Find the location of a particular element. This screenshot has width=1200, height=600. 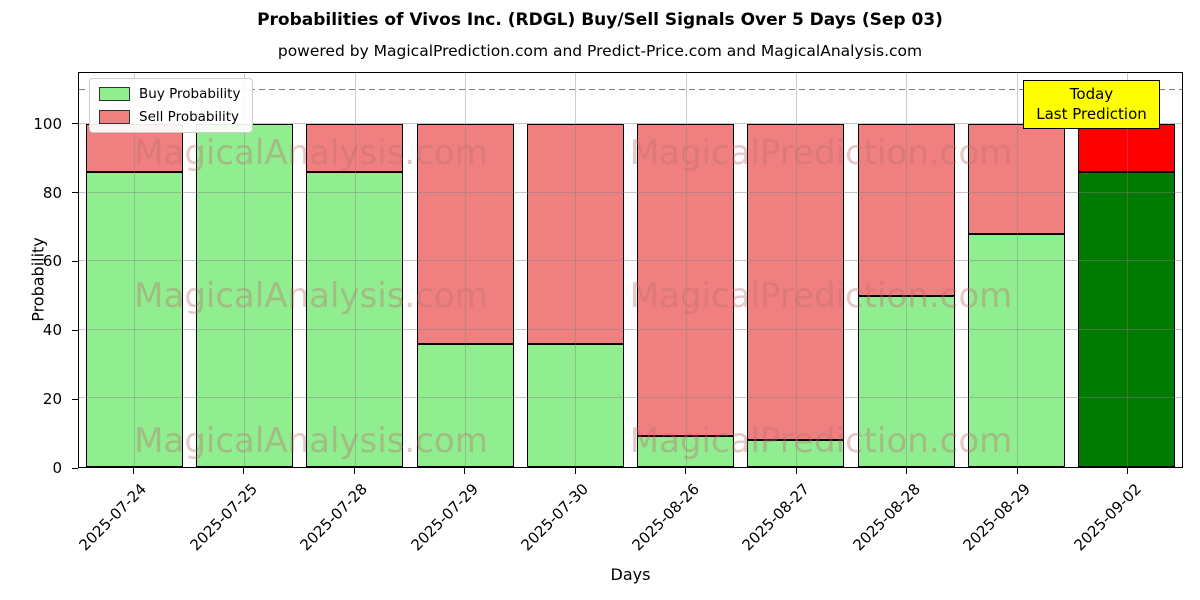

legend-swatch-sell is located at coordinates (114, 117).